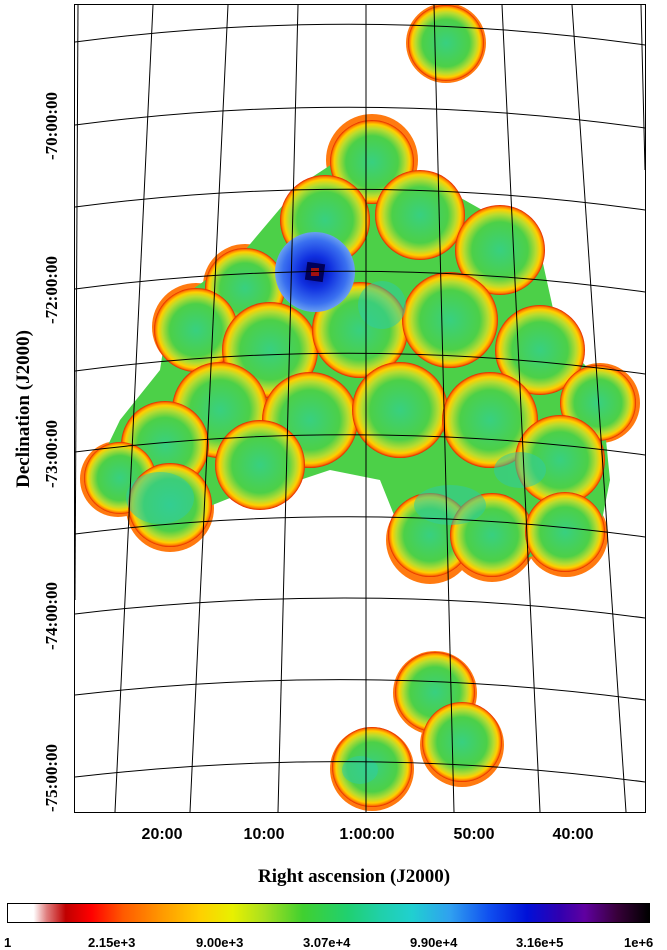 Image resolution: width=667 pixels, height=950 pixels. Describe the element at coordinates (51, 616) in the screenshot. I see `y-tick-label: -74:00:00` at that location.